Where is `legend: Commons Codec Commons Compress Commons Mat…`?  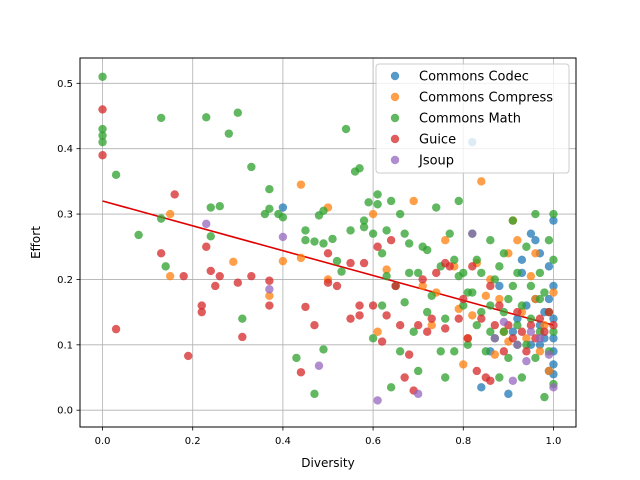 legend: Commons Codec Commons Compress Commons Mat… is located at coordinates (472, 118).